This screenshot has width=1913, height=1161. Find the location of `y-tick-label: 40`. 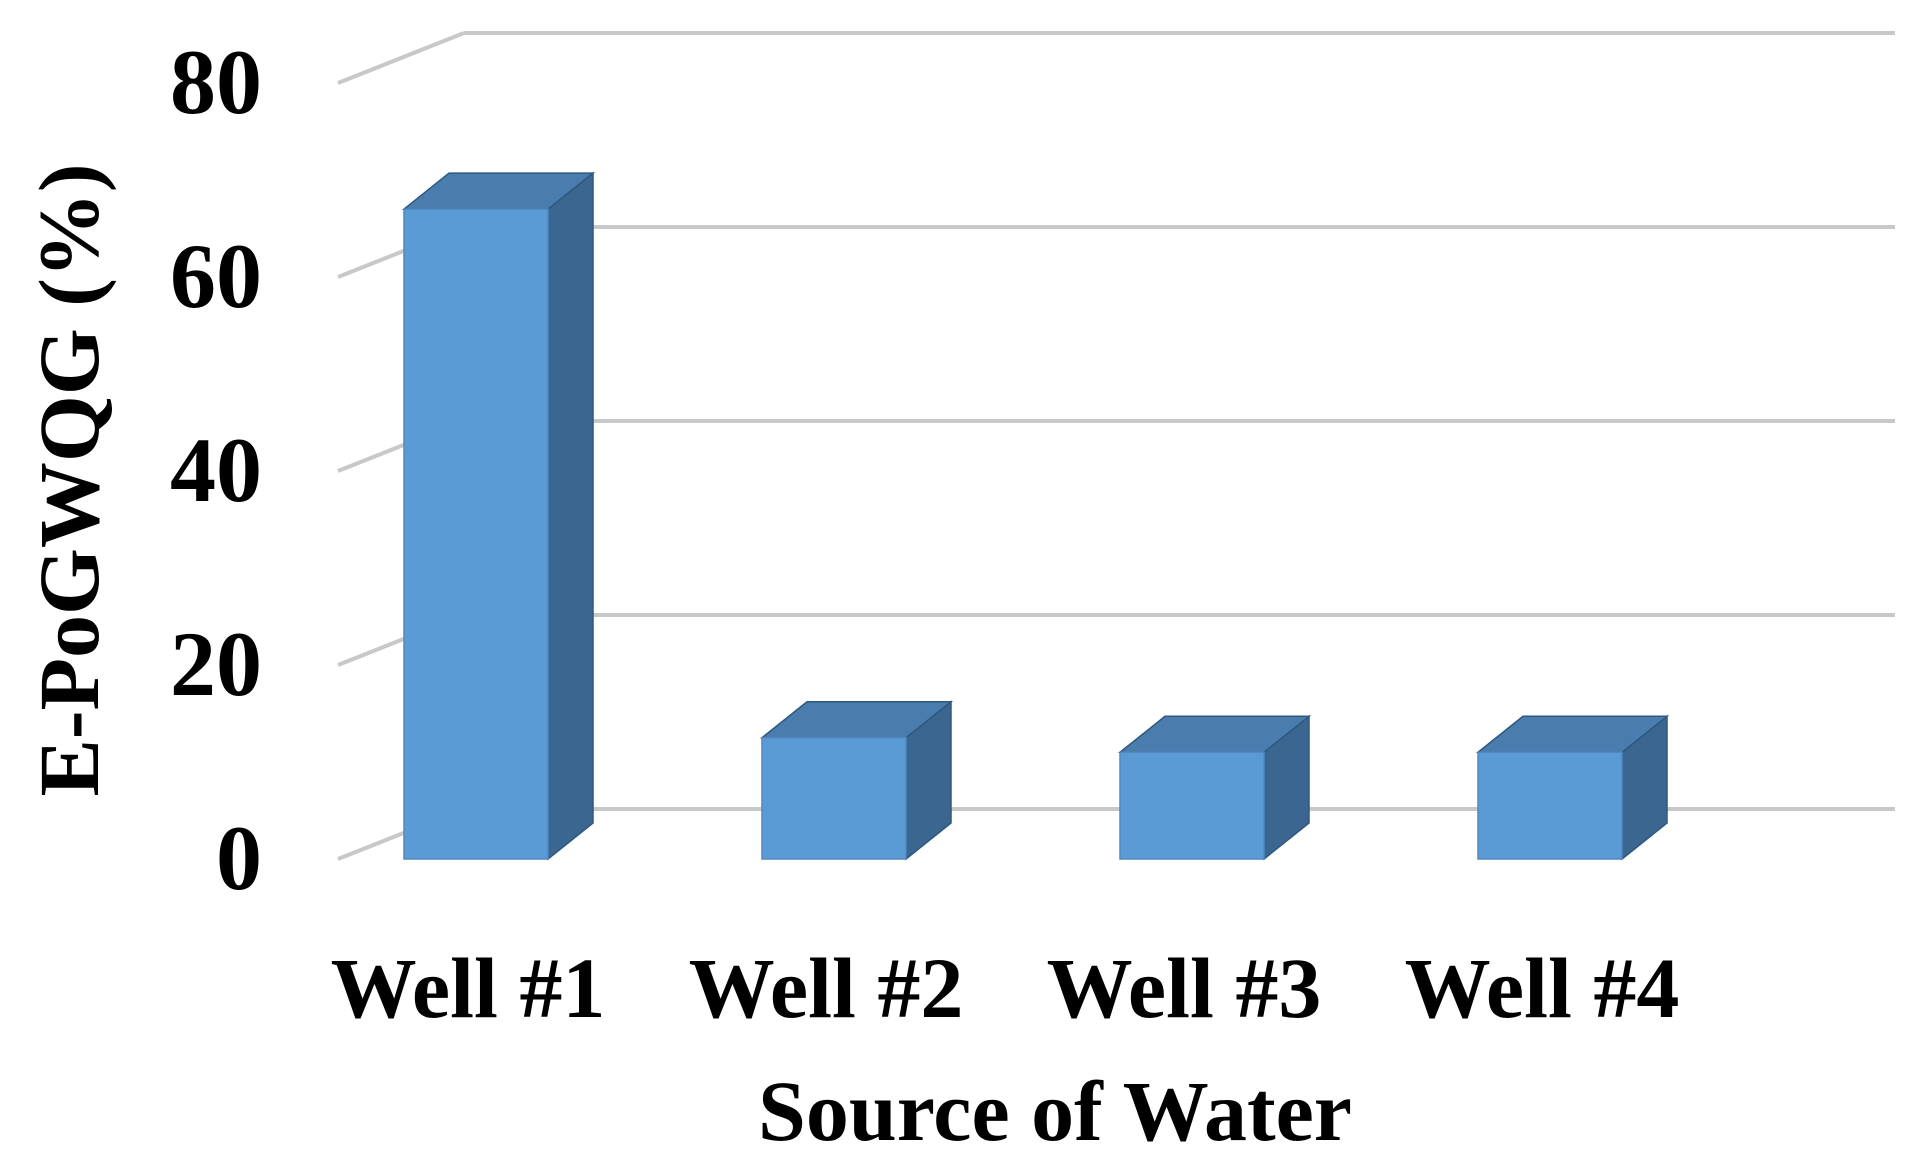

y-tick-label: 40 is located at coordinates (216, 470).